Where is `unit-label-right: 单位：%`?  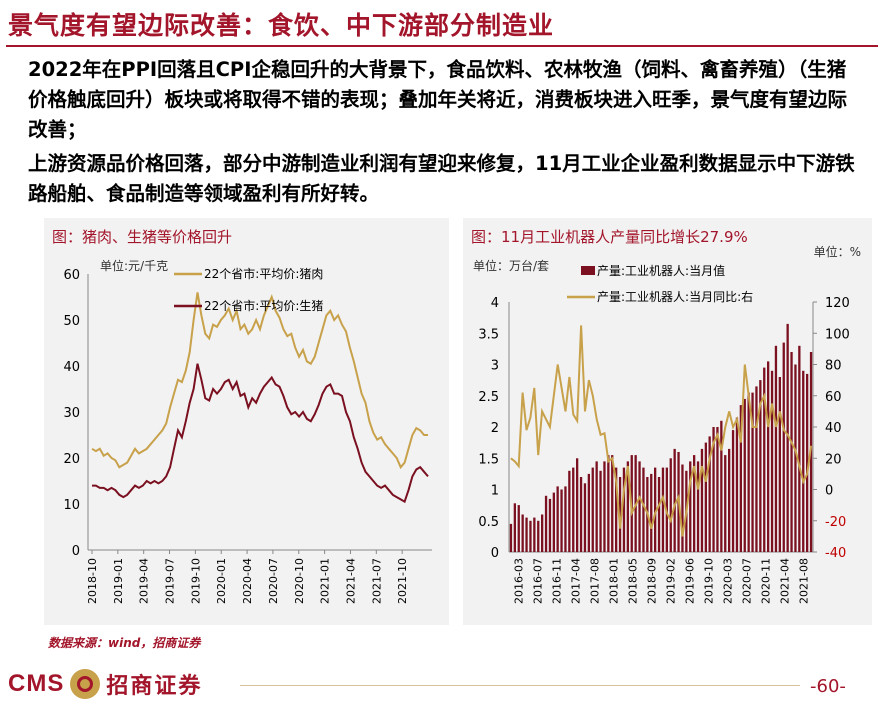 unit-label-right: 单位：% is located at coordinates (837, 251).